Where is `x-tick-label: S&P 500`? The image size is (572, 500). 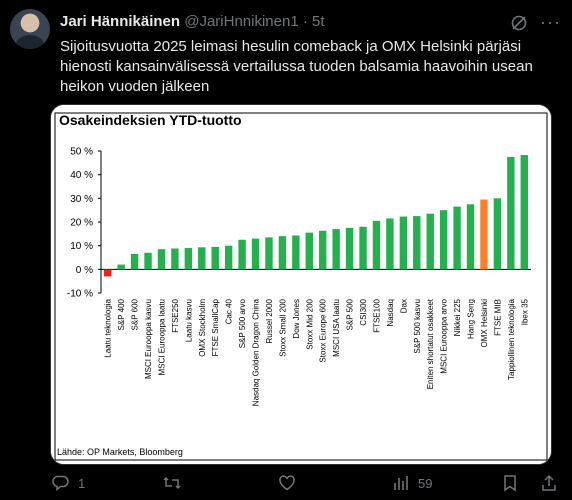
x-tick-label: S&P 500 is located at coordinates (350, 314).